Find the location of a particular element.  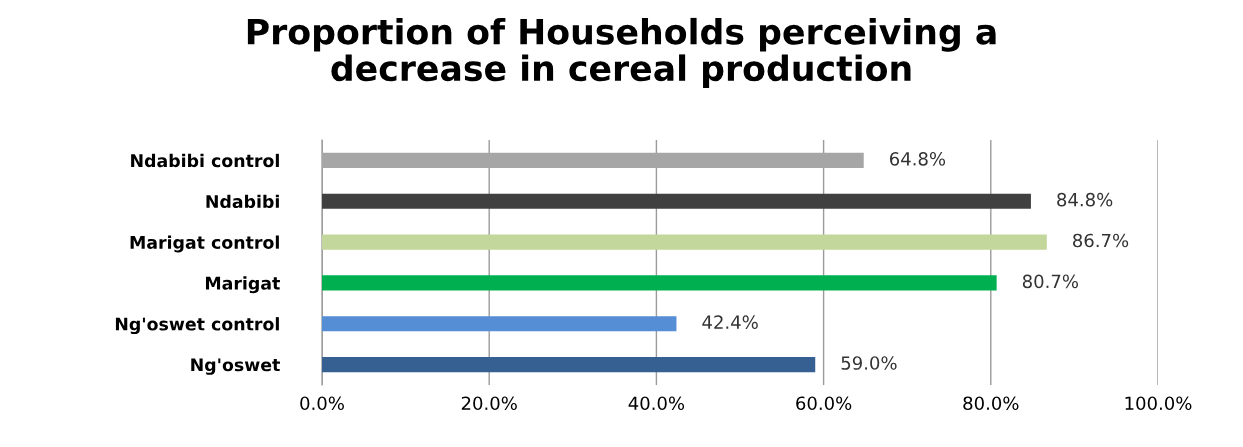

y-tick-label: Ndabibi control is located at coordinates (205, 160).